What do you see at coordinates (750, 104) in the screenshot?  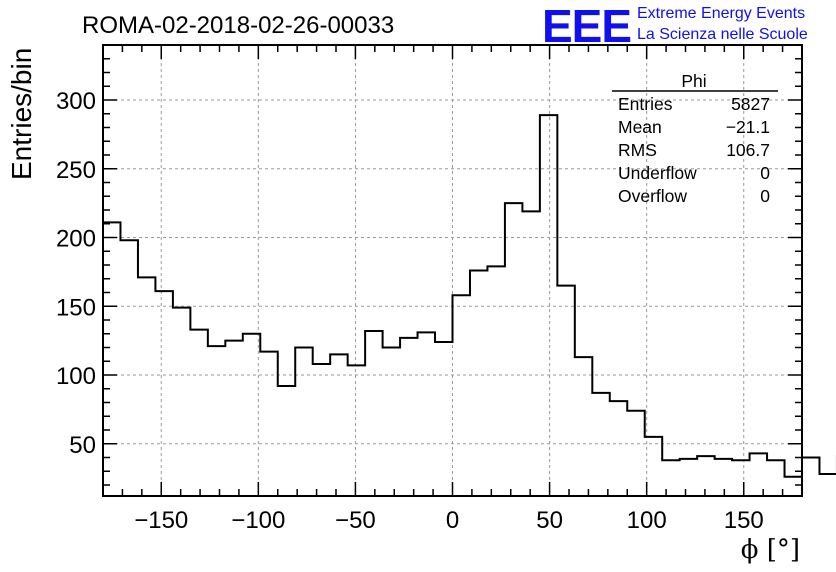 I see `stats-row-value: 5827` at bounding box center [750, 104].